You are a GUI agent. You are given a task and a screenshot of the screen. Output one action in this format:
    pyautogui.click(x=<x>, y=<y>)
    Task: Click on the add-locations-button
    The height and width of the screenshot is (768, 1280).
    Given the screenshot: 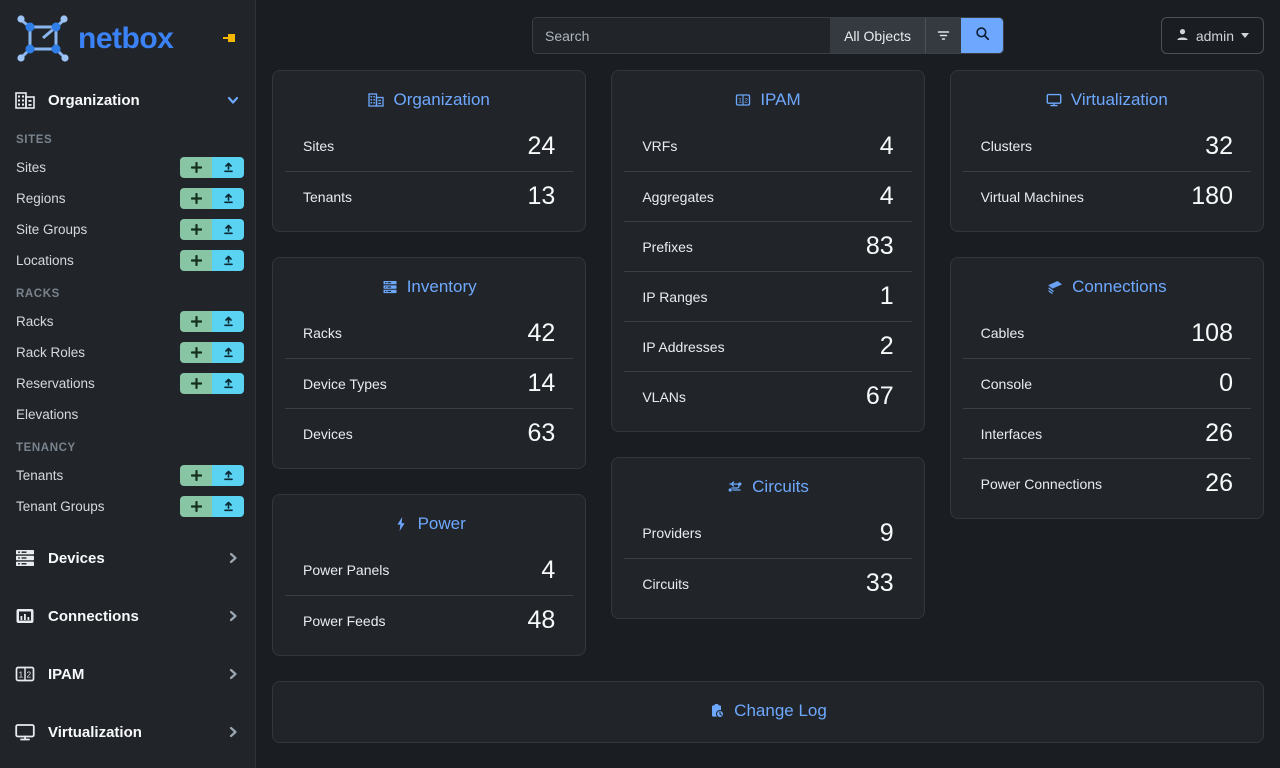 What is the action you would take?
    pyautogui.click(x=196, y=260)
    